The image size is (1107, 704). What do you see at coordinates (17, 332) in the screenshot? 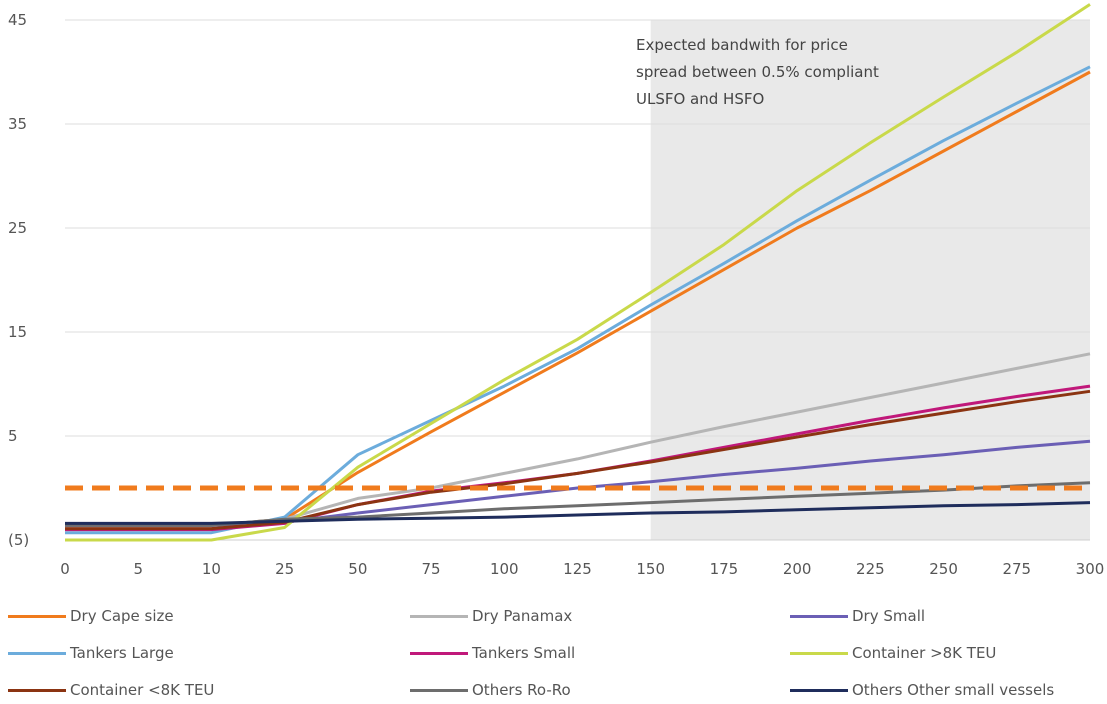
I see `y-tick-label: 15` at bounding box center [17, 332].